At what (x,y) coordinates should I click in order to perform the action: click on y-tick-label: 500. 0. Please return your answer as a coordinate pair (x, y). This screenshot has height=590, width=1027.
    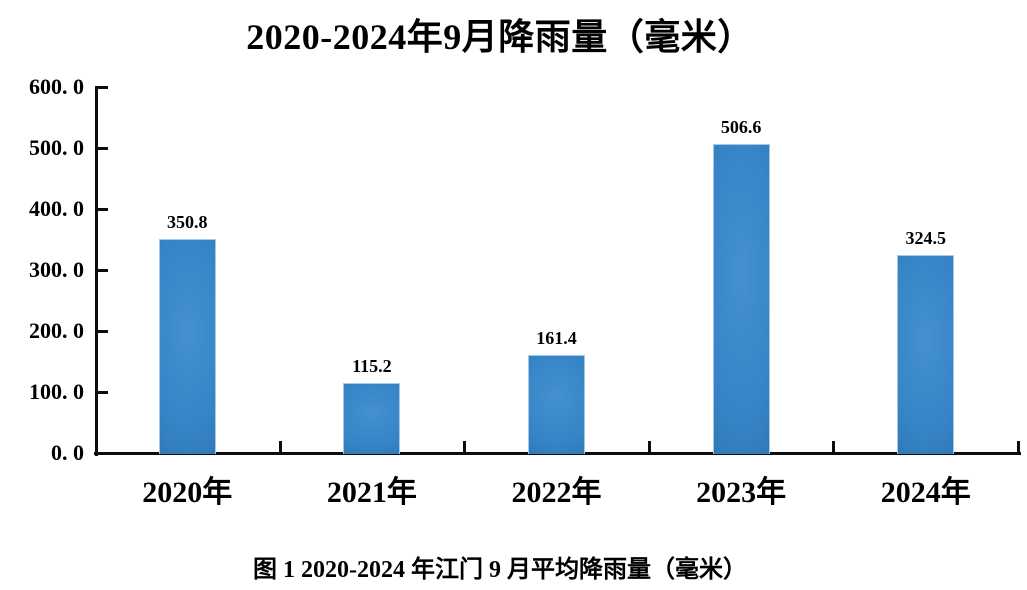
    Looking at the image, I should click on (56, 147).